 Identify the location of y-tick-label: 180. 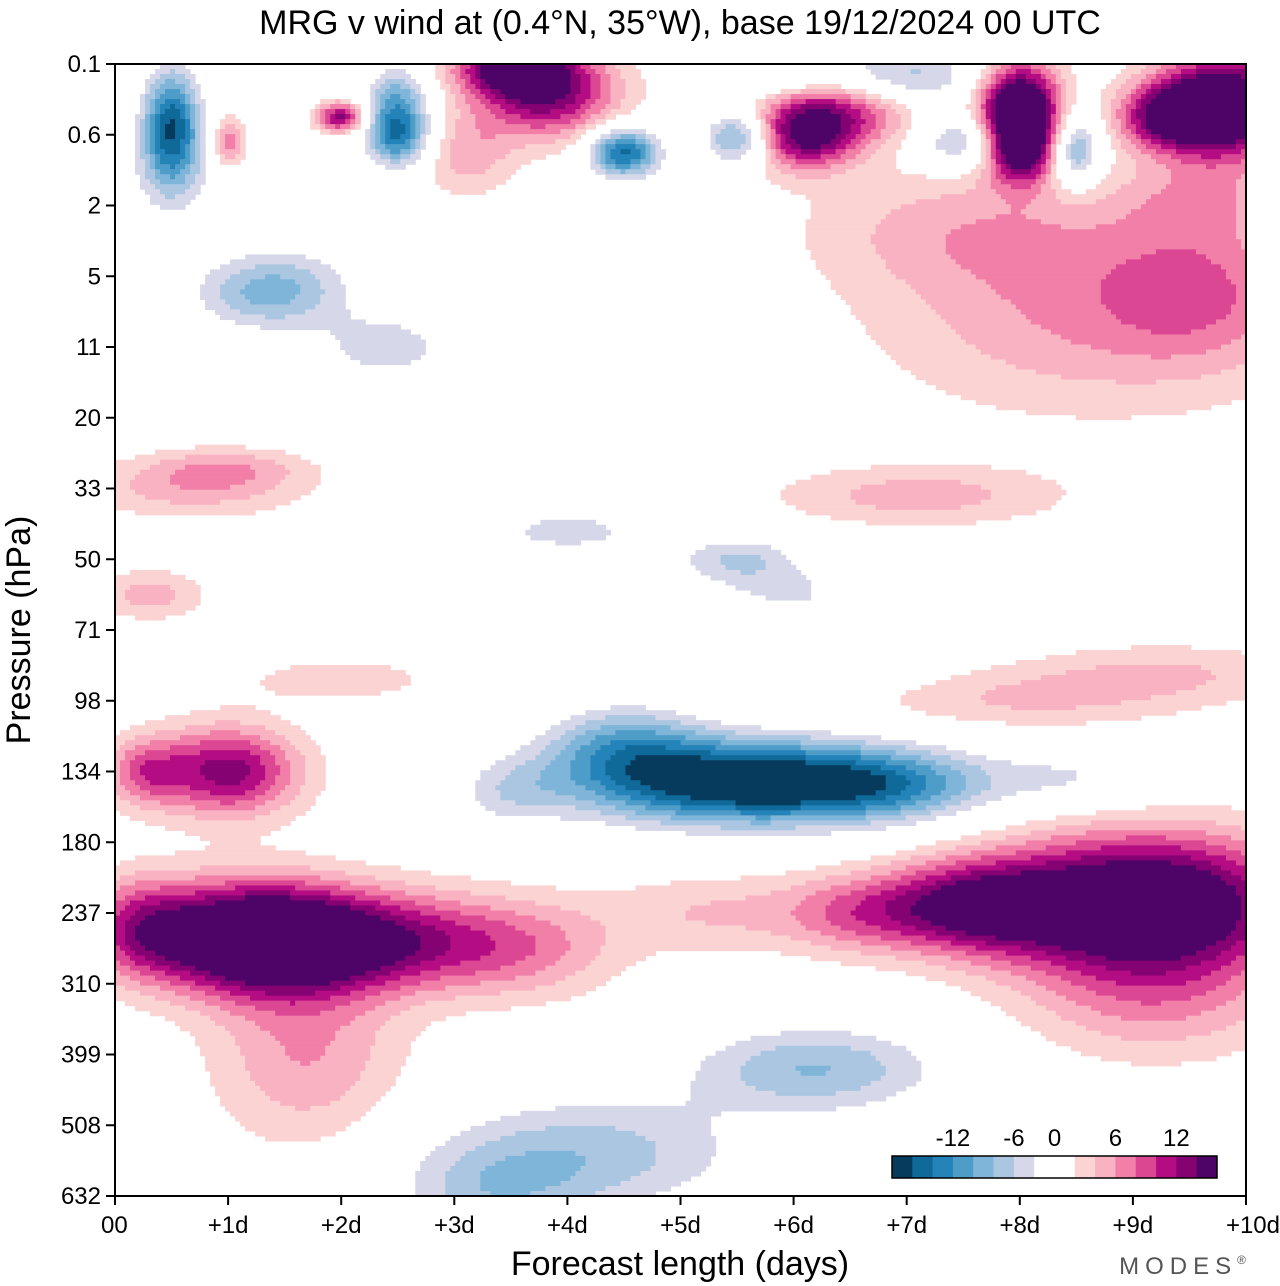
(81, 842).